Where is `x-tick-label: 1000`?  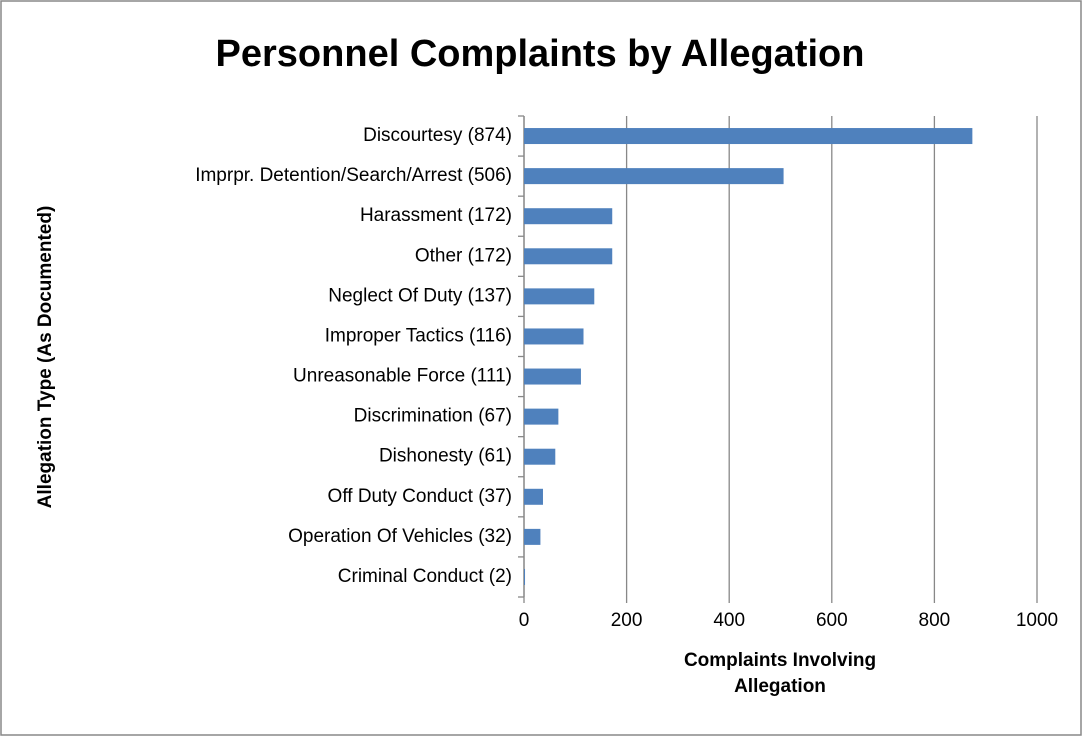 x-tick-label: 1000 is located at coordinates (1037, 620).